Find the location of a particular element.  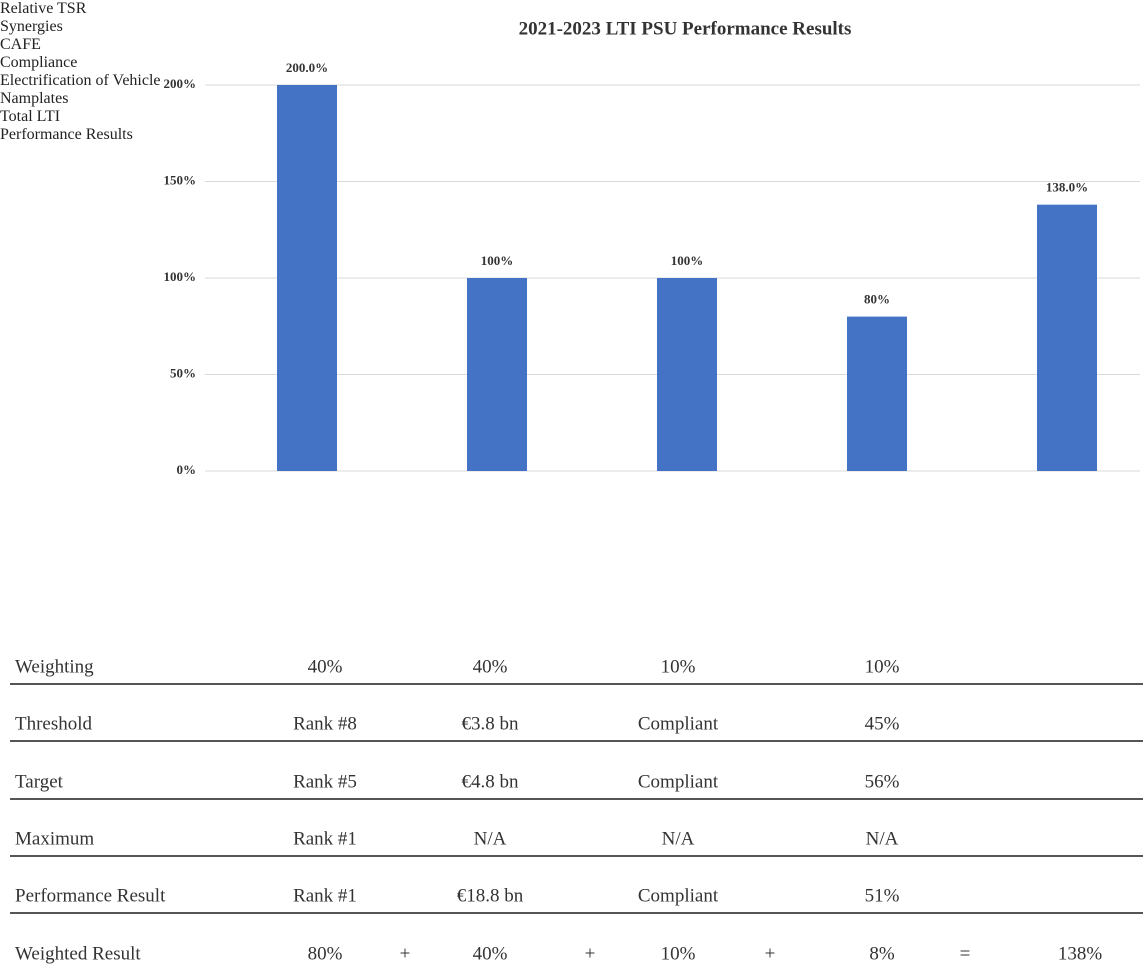

y-tick-label: 200% is located at coordinates (180, 83).